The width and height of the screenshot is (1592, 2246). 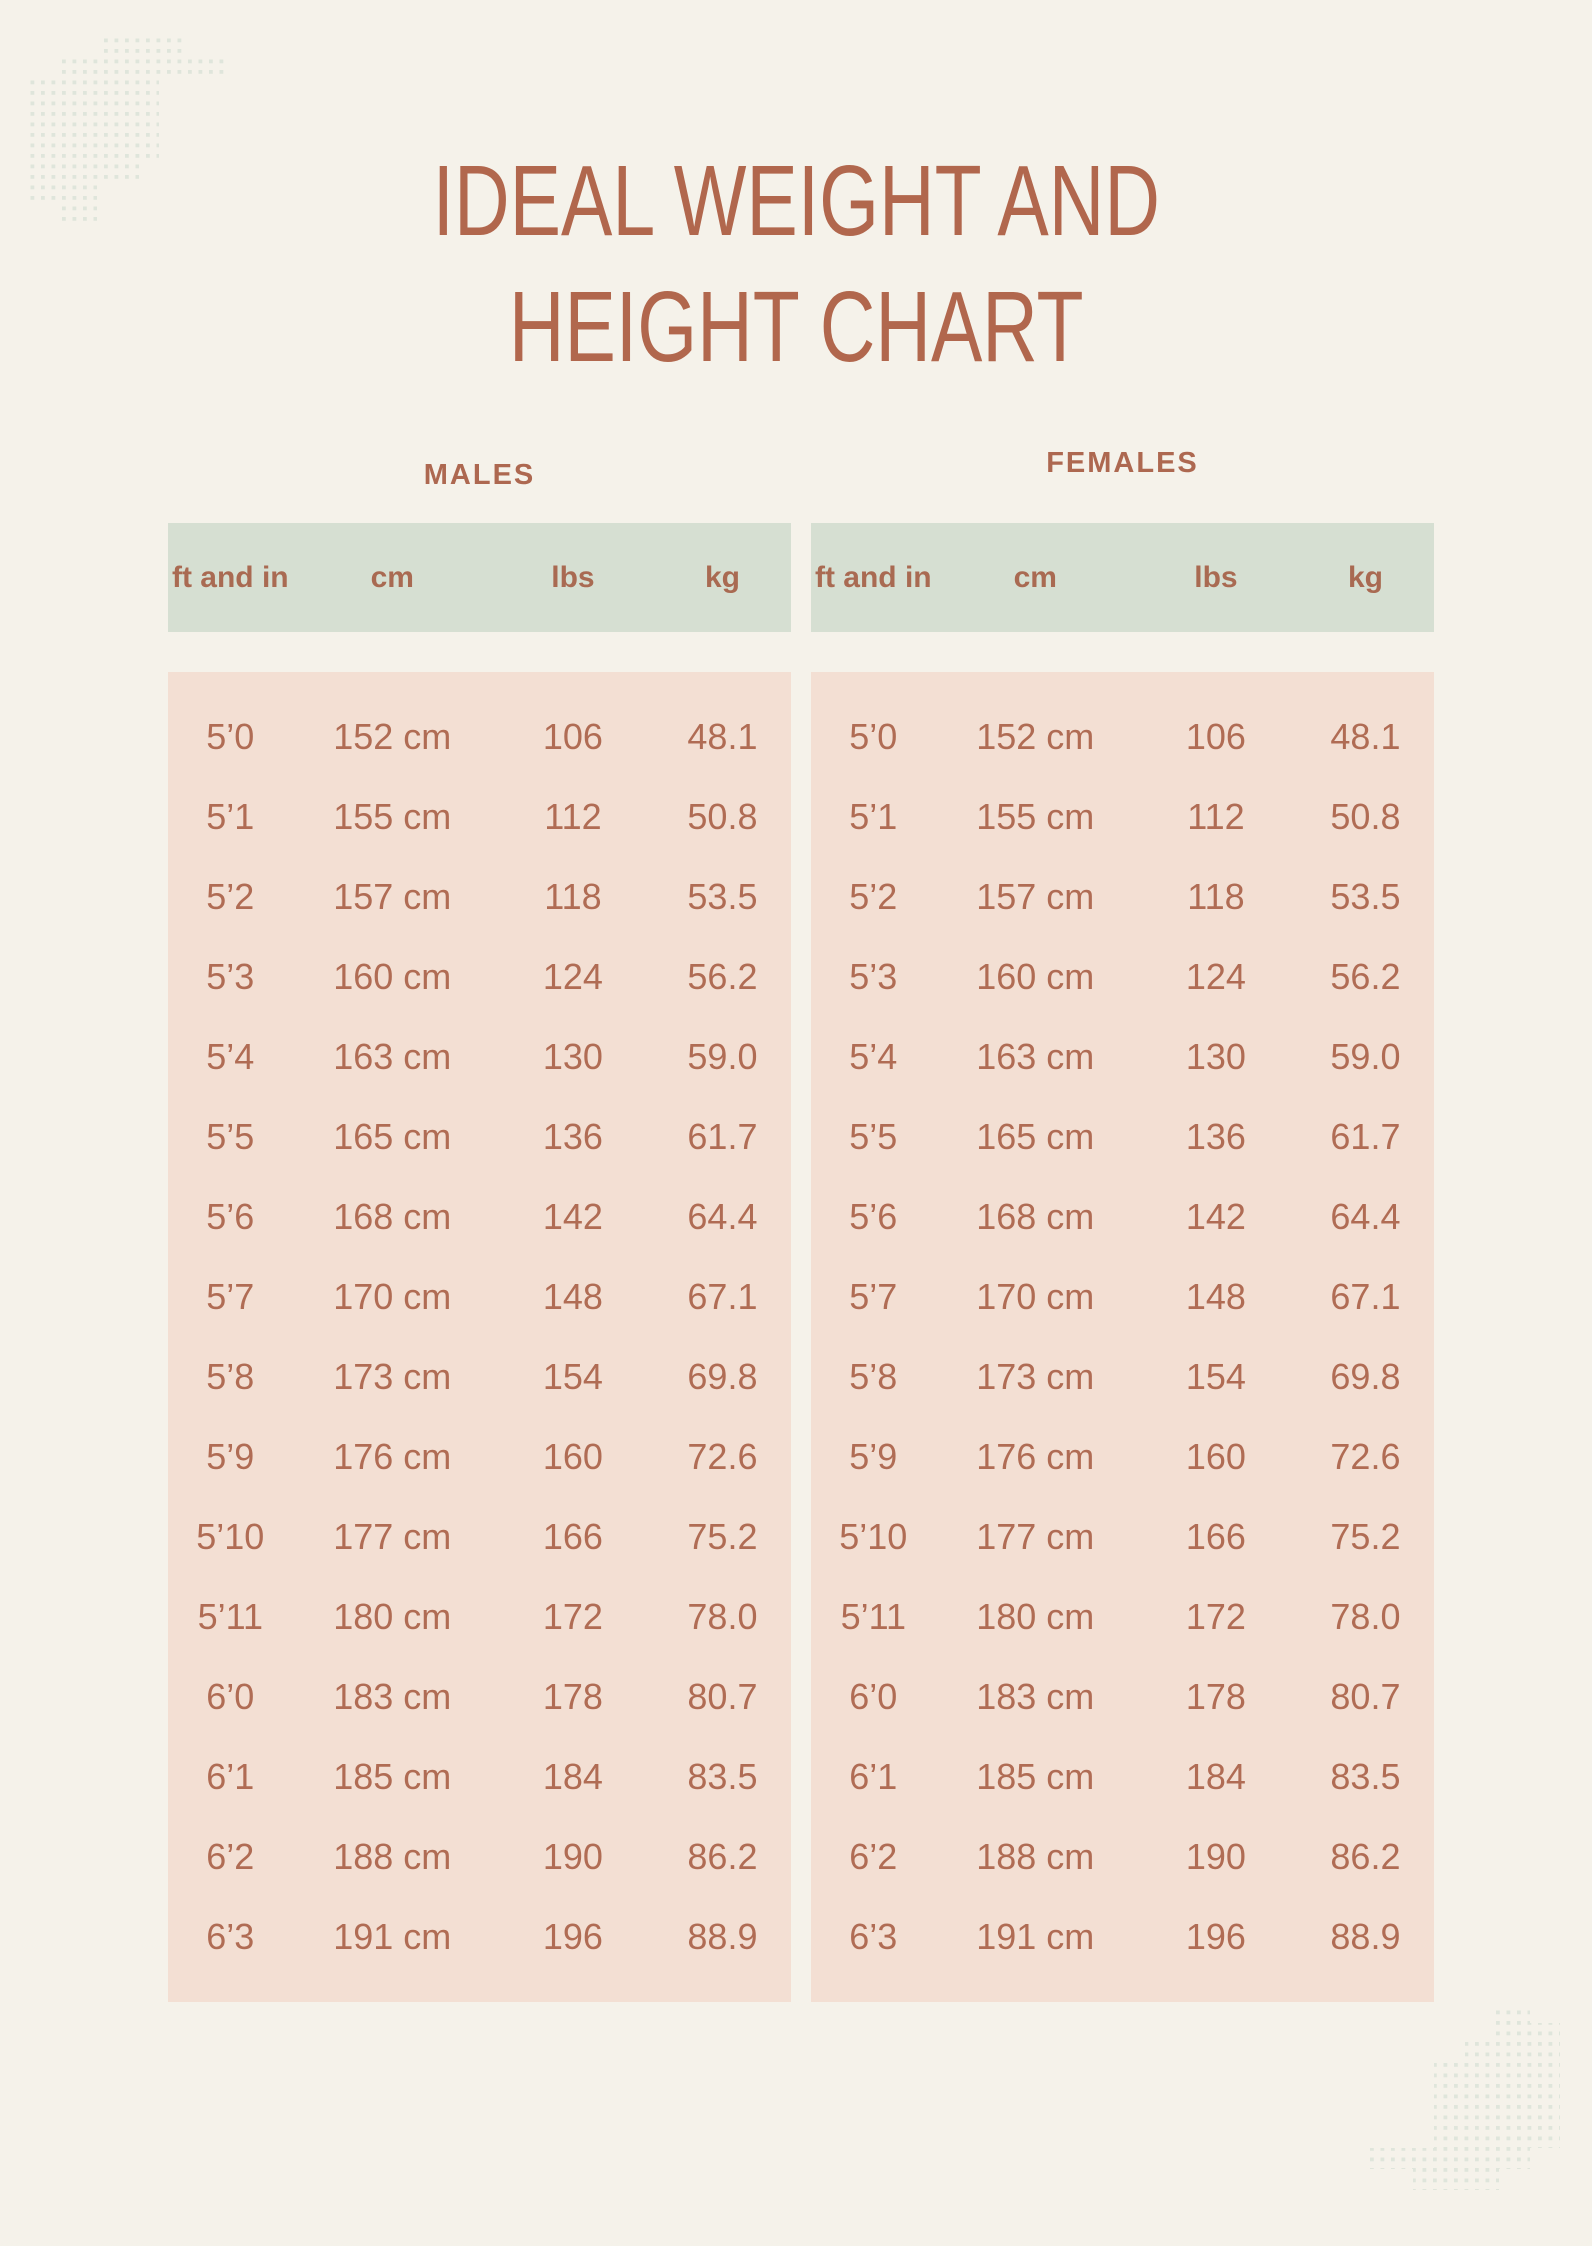 What do you see at coordinates (1122, 1457) in the screenshot?
I see `table-row: 5’9 176 cm 160 72.6` at bounding box center [1122, 1457].